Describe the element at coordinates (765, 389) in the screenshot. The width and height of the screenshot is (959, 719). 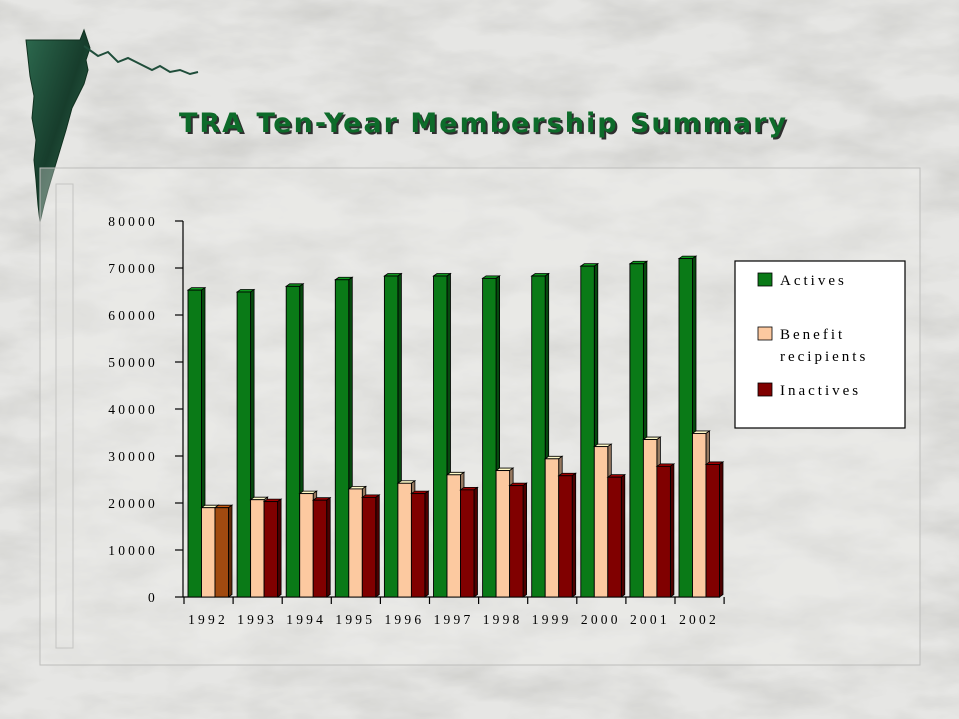
I see `legend-swatch-inactives` at that location.